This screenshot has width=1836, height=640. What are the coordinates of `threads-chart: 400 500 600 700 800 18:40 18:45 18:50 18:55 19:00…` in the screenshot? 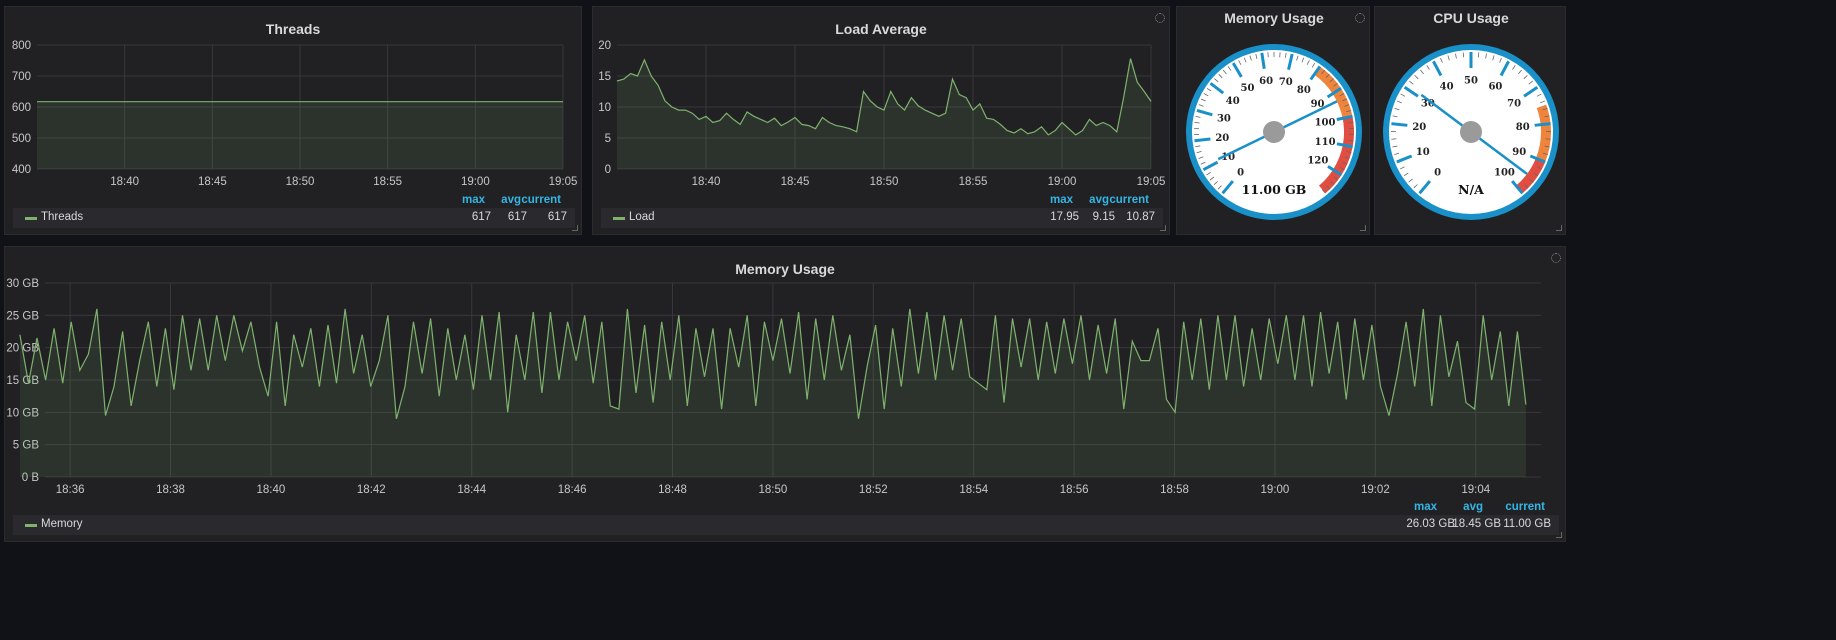 It's located at (295, 114).